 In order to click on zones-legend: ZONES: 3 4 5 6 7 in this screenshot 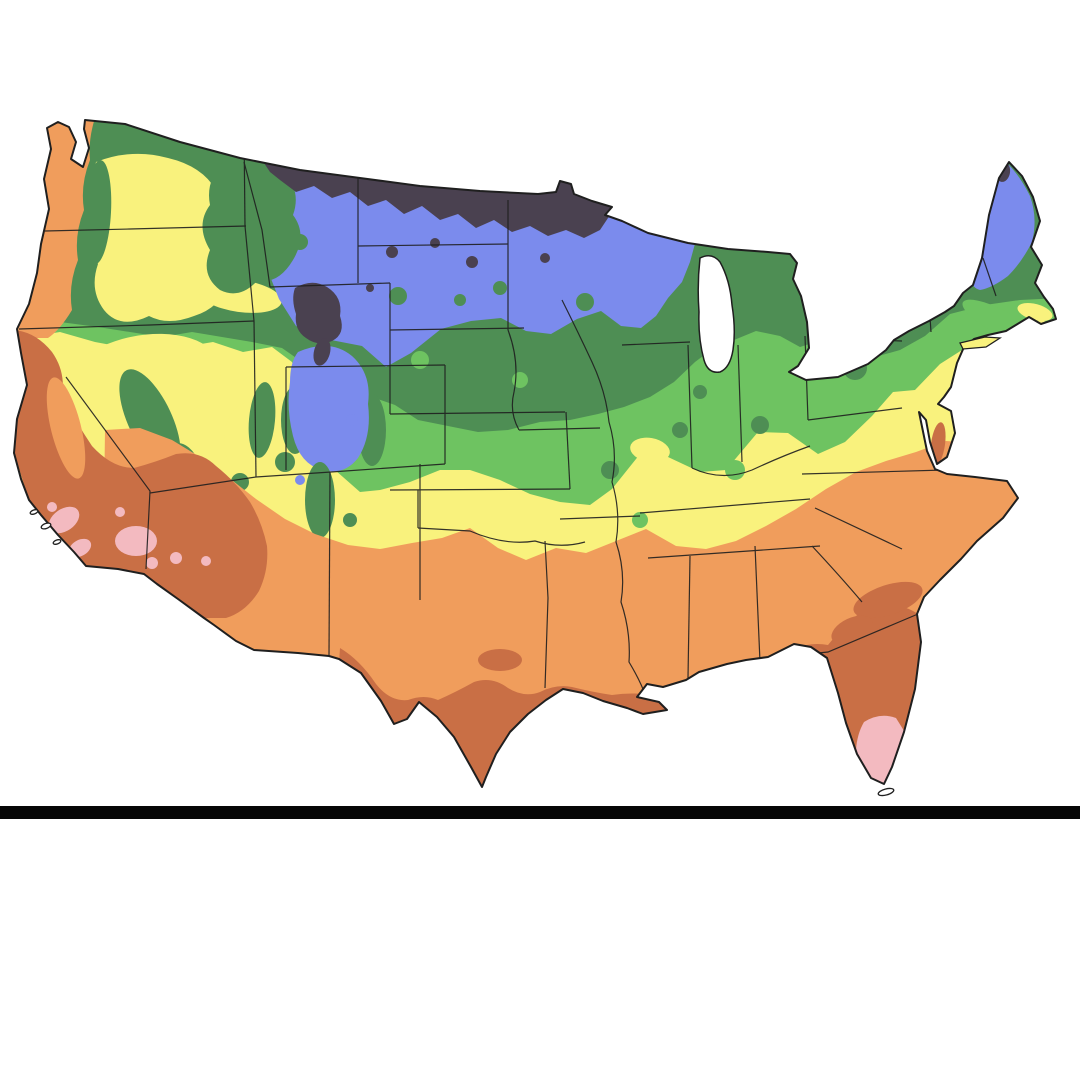, I will do `click(540, 905)`.